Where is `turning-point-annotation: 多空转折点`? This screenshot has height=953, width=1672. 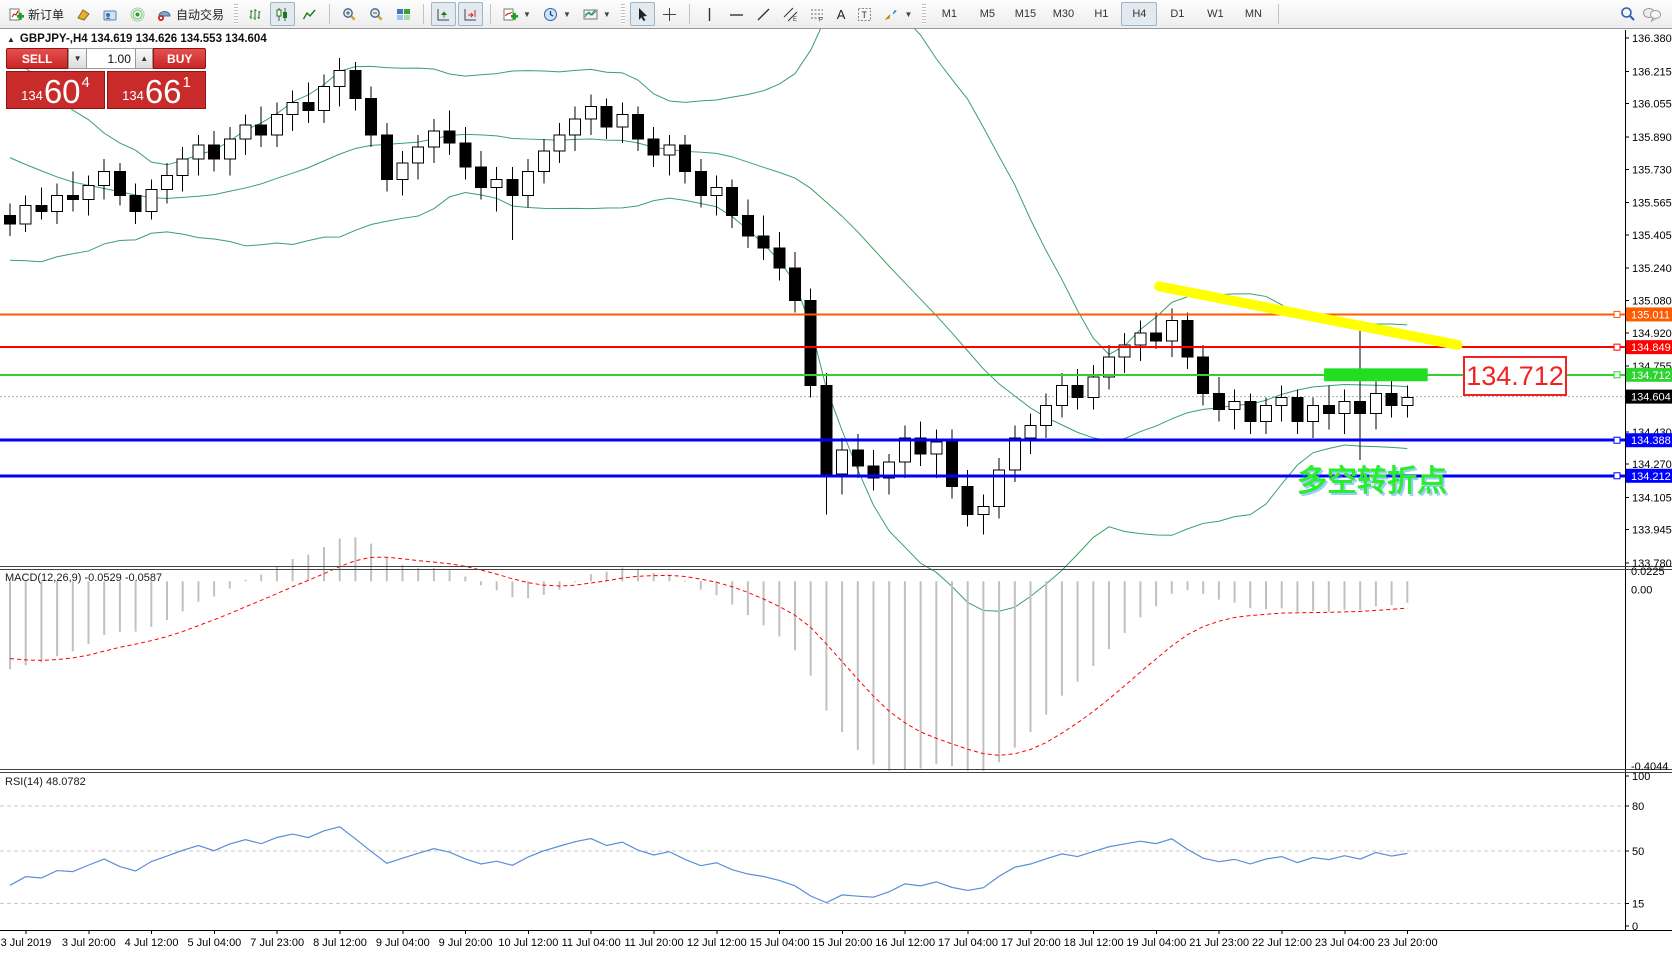
turning-point-annotation: 多空转折点 is located at coordinates (1372, 481).